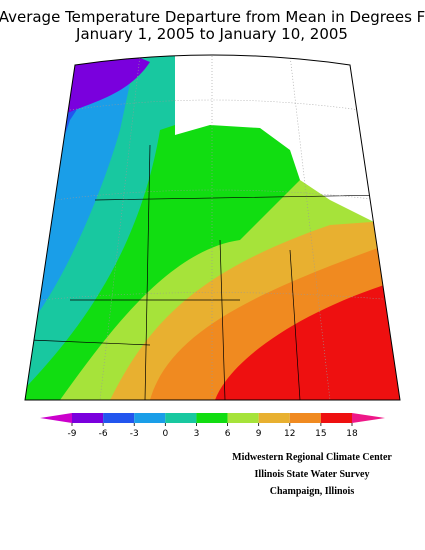 The height and width of the screenshot is (550, 425). What do you see at coordinates (312, 491) in the screenshot?
I see `credit-line: Champaign, Illinois` at bounding box center [312, 491].